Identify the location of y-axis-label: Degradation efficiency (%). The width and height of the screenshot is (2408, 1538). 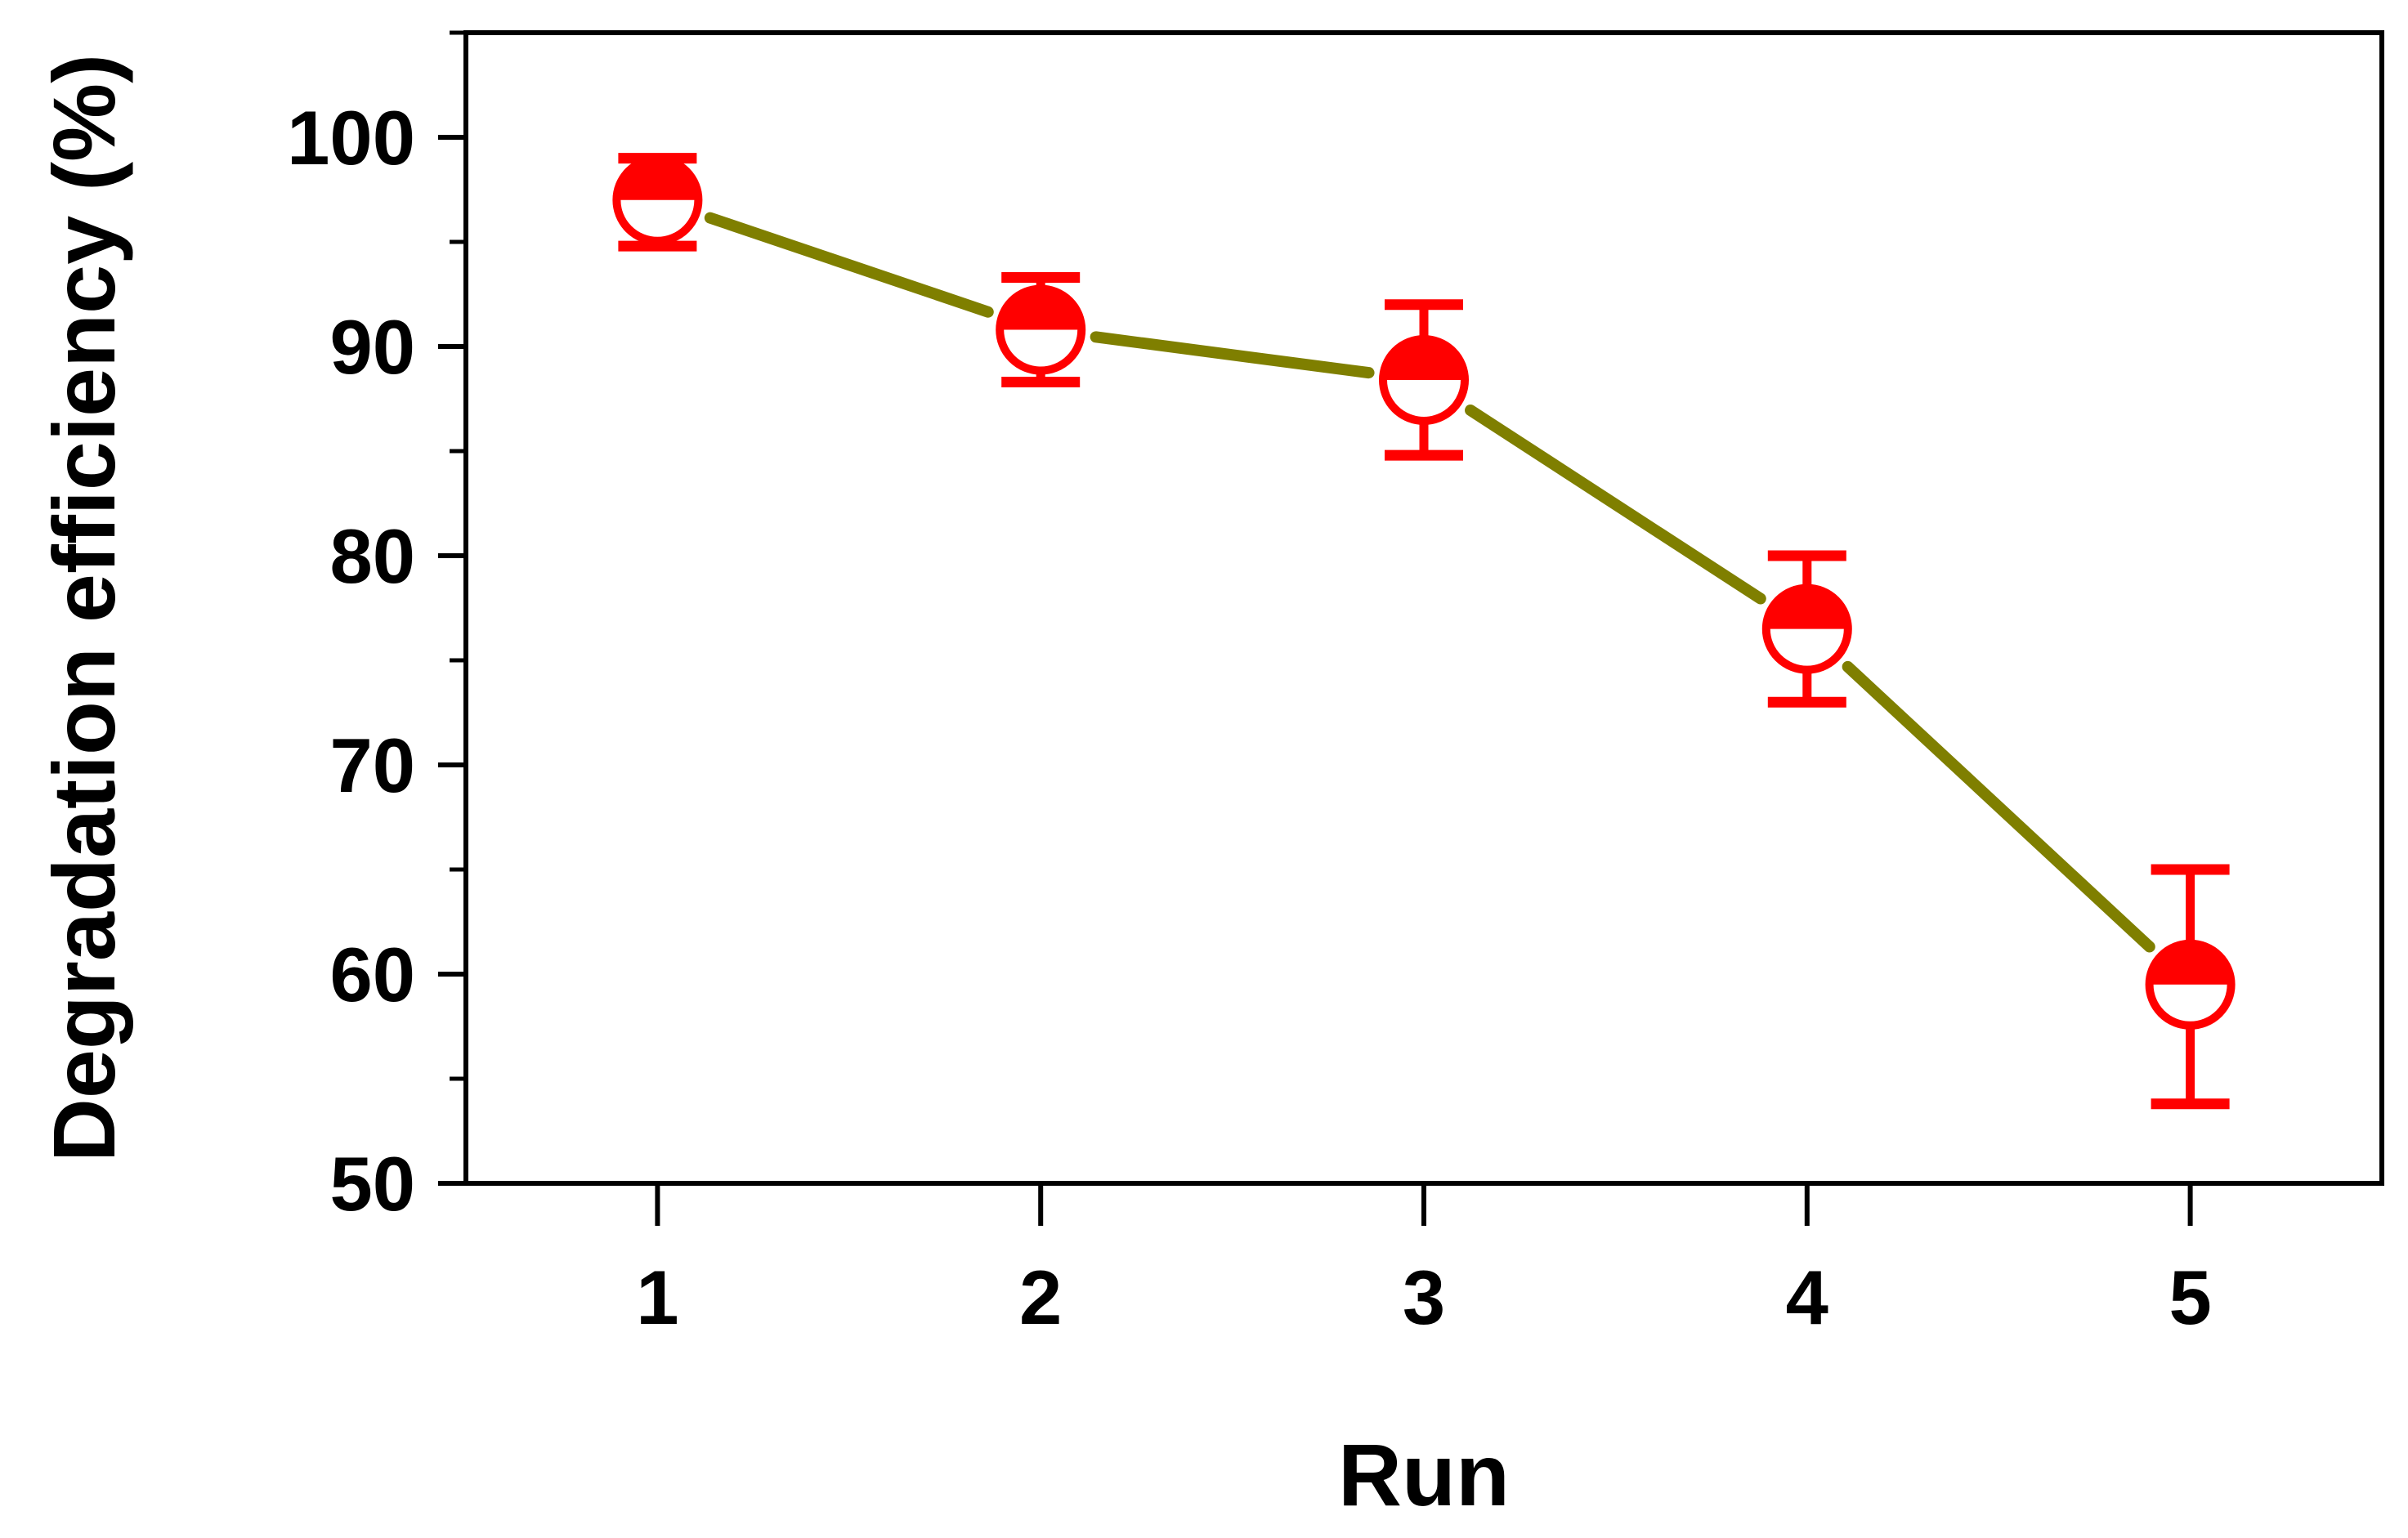
(84, 608).